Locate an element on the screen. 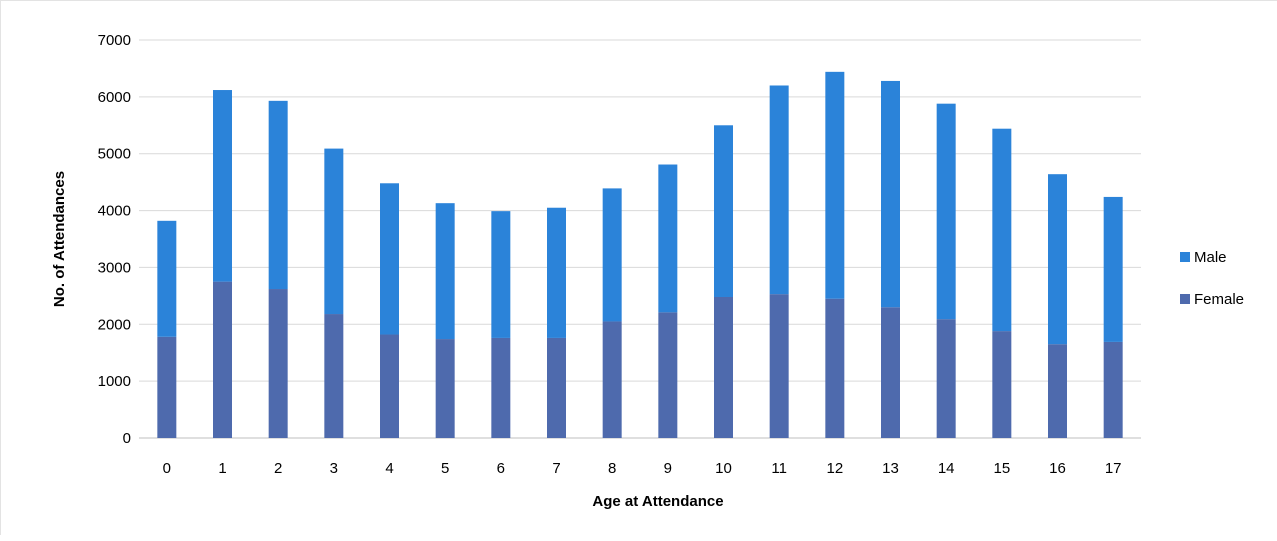 The height and width of the screenshot is (541, 1277). y-tick-label: 7000 is located at coordinates (114, 40).